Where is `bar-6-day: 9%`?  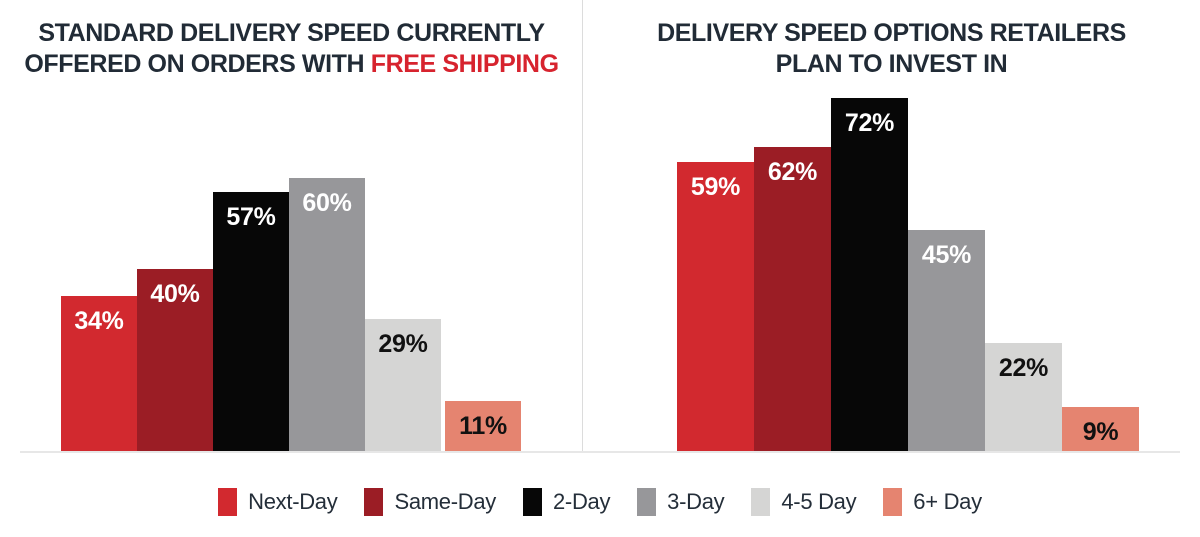 bar-6-day: 9% is located at coordinates (1100, 429).